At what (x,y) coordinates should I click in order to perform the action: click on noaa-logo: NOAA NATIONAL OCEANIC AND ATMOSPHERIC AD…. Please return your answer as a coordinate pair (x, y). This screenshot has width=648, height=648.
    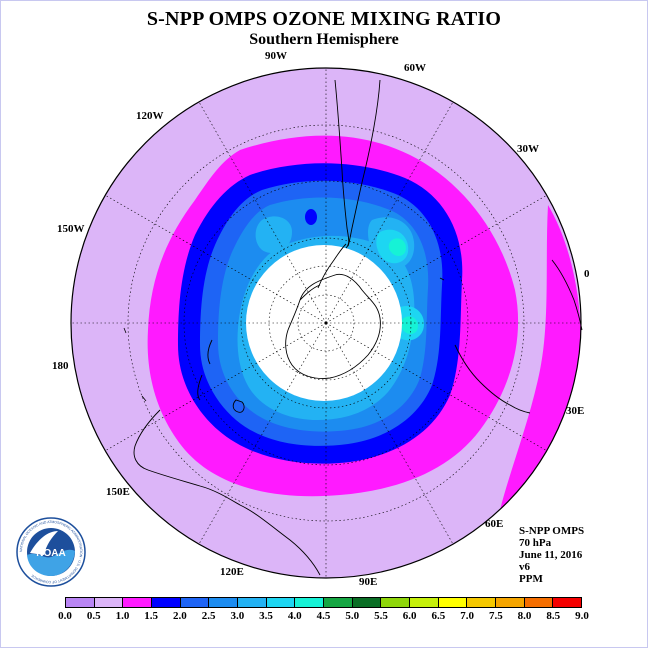
    Looking at the image, I should click on (51, 552).